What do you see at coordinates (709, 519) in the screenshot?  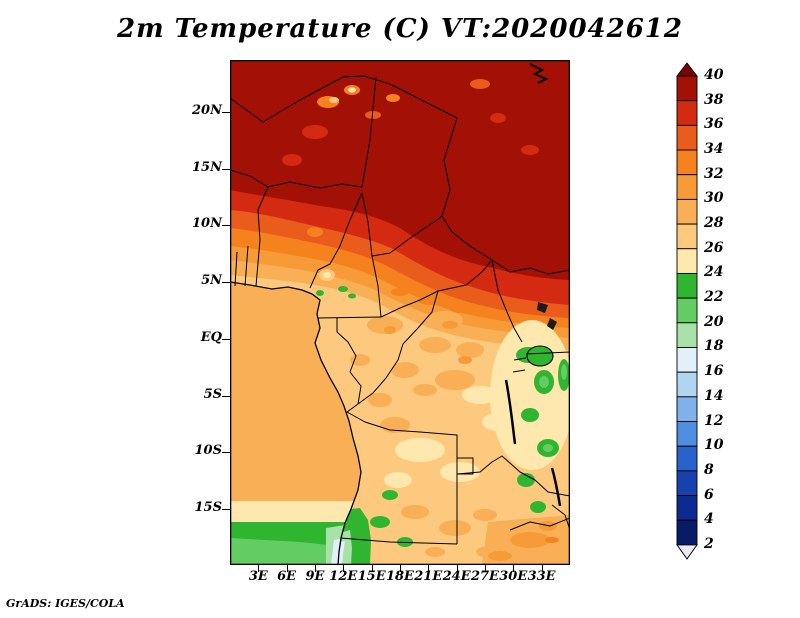 I see `colorbar-tick-label: 4` at bounding box center [709, 519].